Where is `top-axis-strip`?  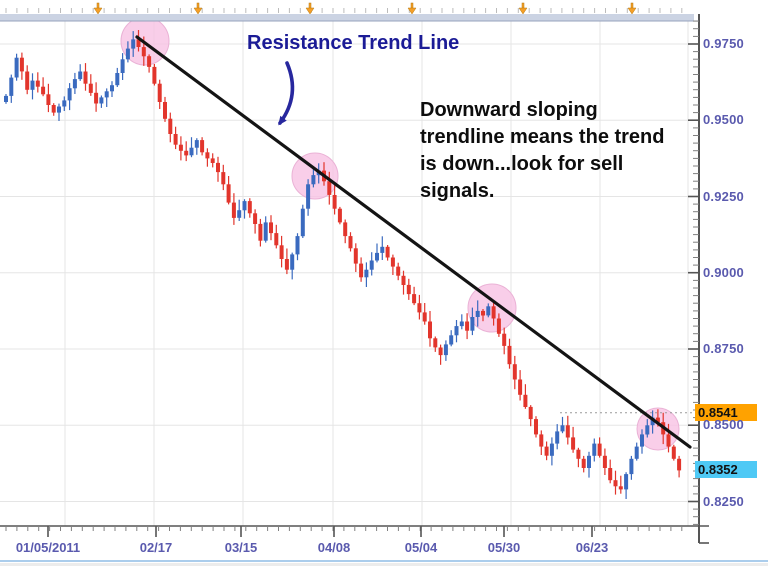 top-axis-strip is located at coordinates (349, 12).